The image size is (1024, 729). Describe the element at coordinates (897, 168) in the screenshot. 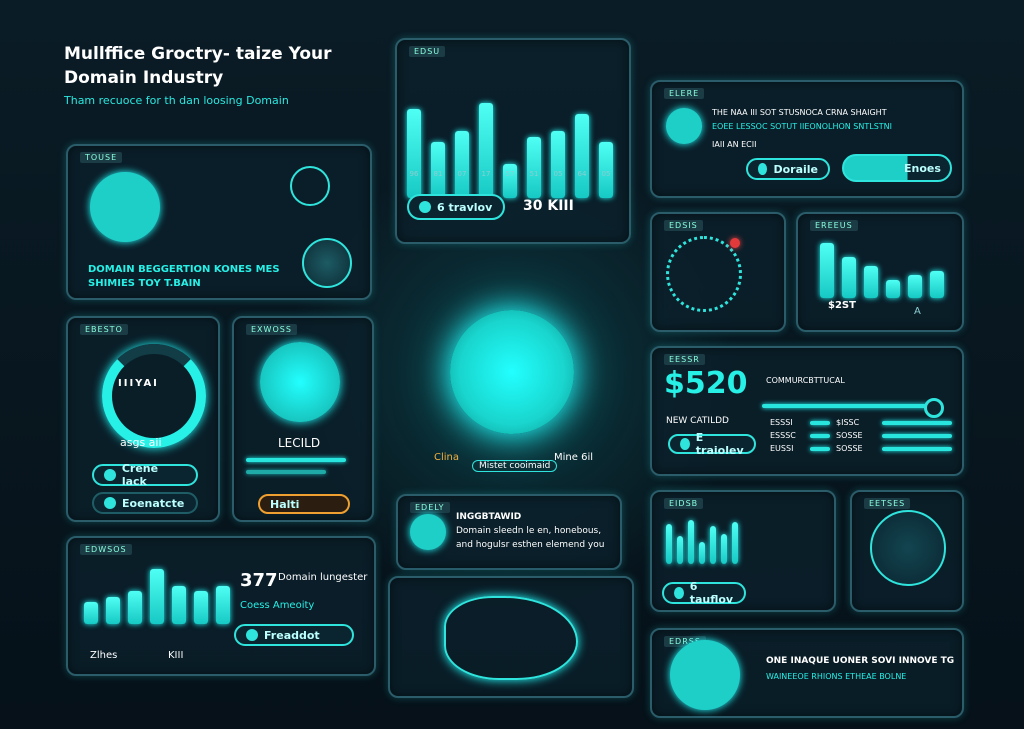

I see `top-right-button-2: Enoes` at that location.